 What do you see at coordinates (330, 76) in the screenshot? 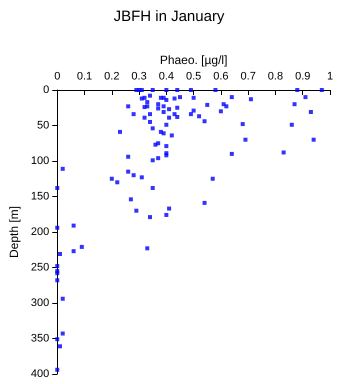
I see `x-tick-label: 1` at bounding box center [330, 76].